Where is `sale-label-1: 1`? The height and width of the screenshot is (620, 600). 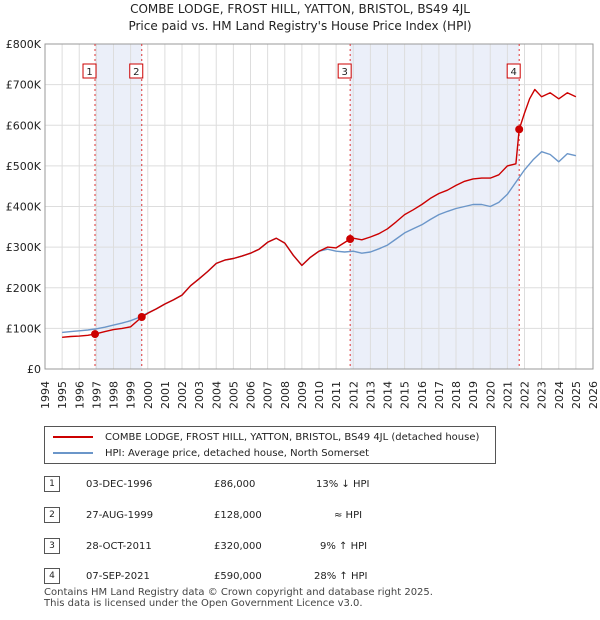 sale-label-1: 1 is located at coordinates (89, 72).